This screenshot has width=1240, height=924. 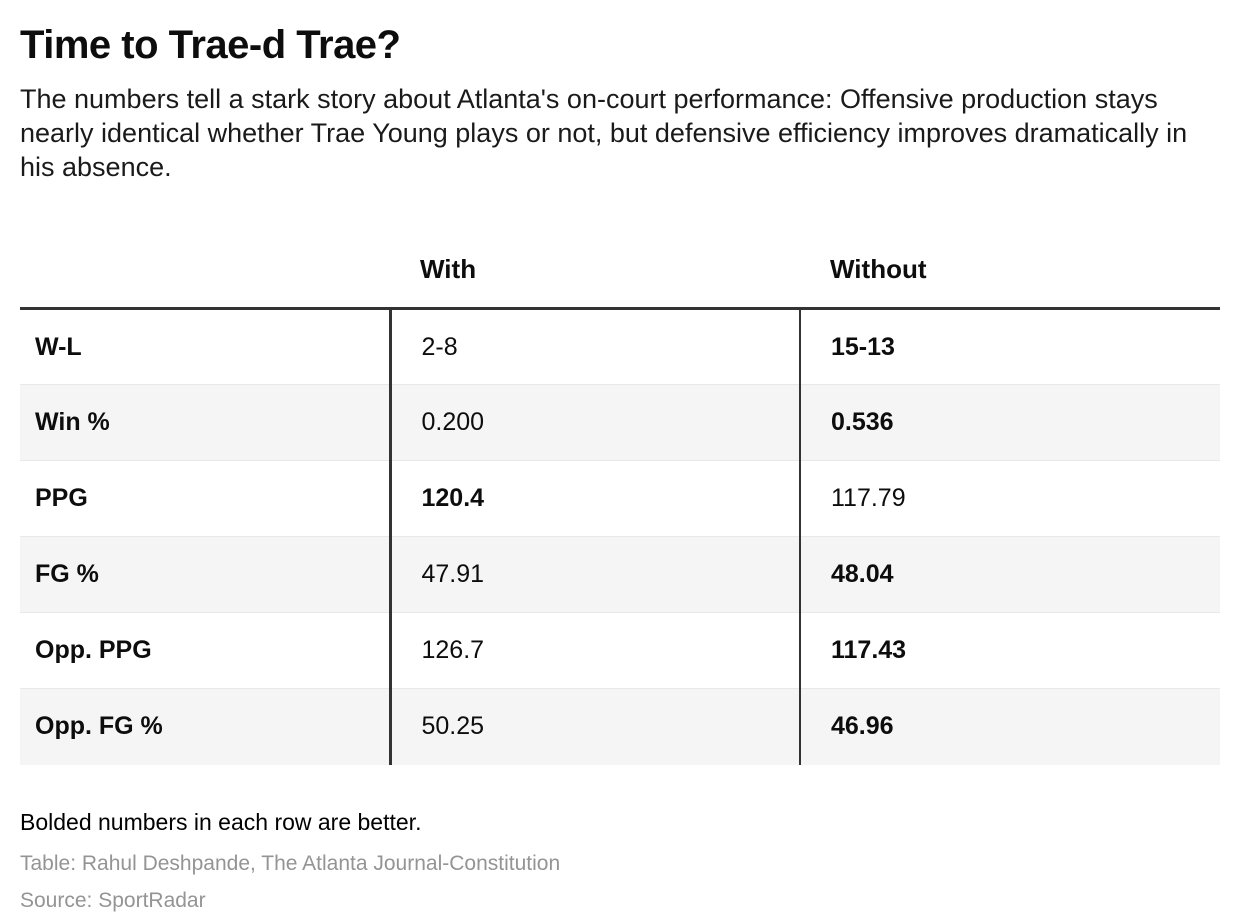 I want to click on cell-with: 2-8, so click(x=594, y=346).